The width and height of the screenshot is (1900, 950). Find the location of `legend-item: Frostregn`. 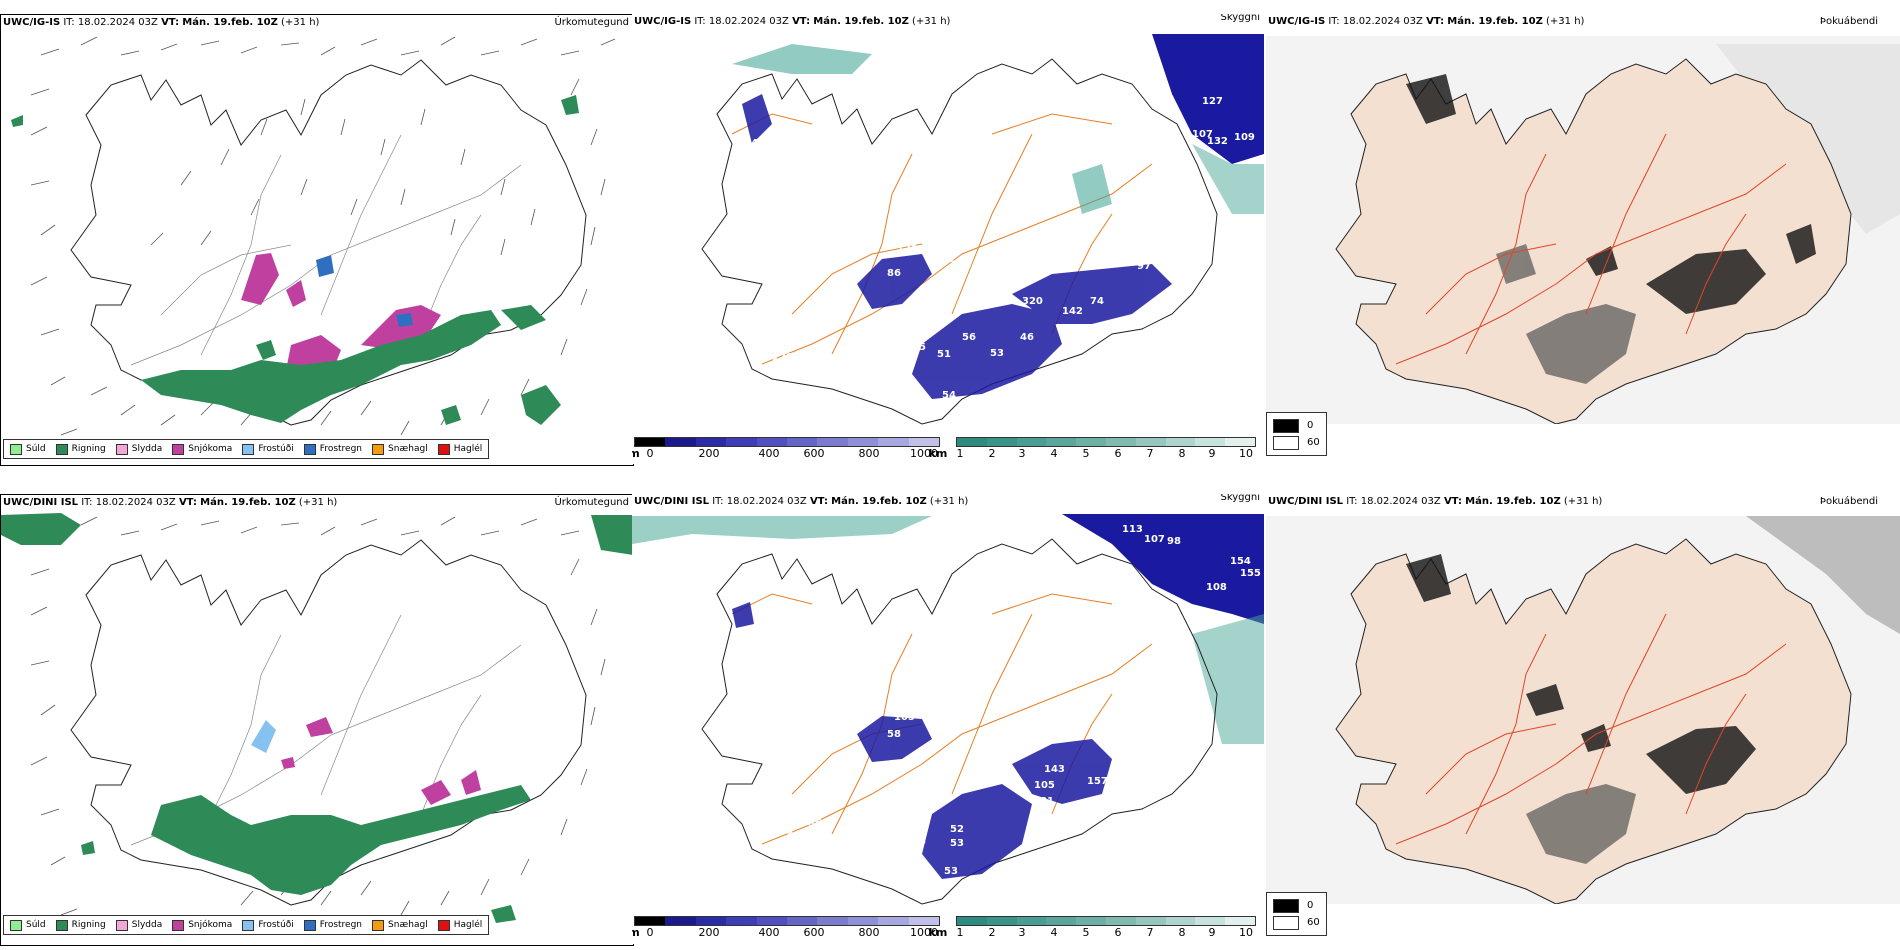

legend-item: Frostregn is located at coordinates (332, 925).